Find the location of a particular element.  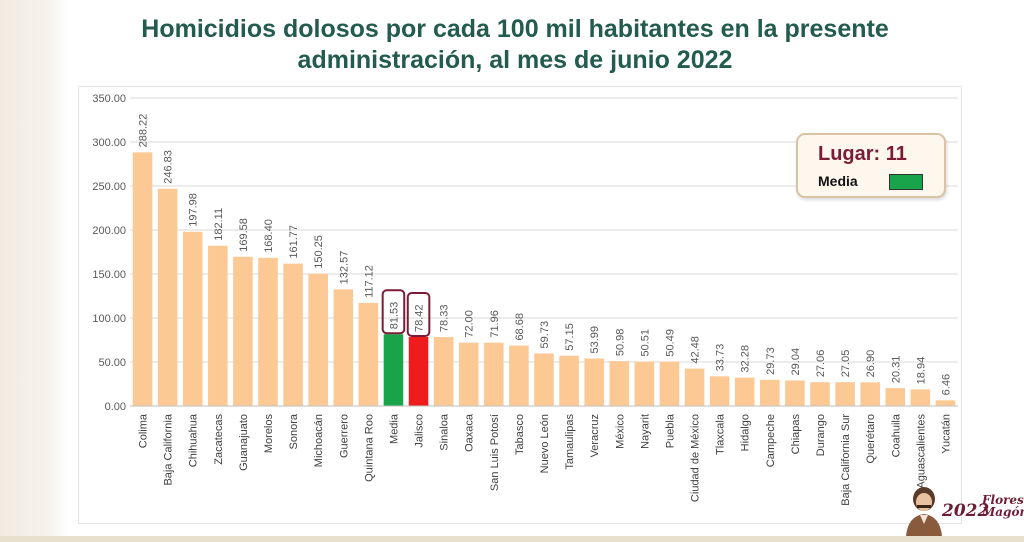

data-label: 169.58 is located at coordinates (244, 235).